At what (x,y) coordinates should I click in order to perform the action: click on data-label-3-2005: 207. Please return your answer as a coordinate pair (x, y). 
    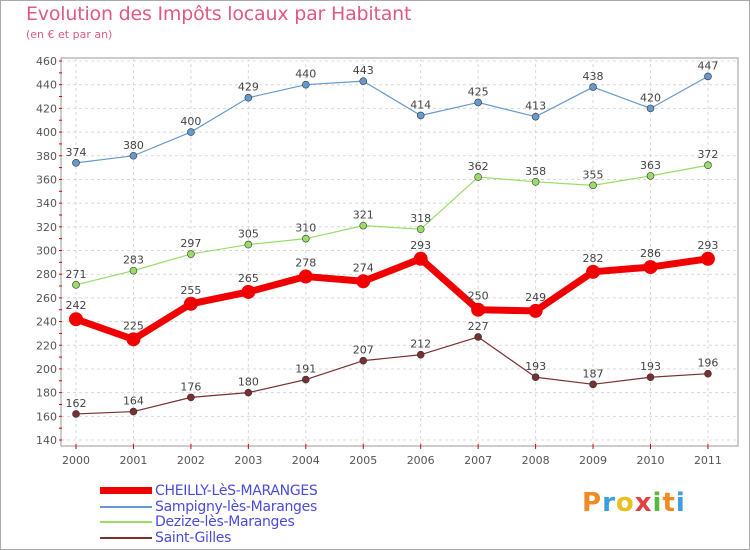
    Looking at the image, I should click on (363, 350).